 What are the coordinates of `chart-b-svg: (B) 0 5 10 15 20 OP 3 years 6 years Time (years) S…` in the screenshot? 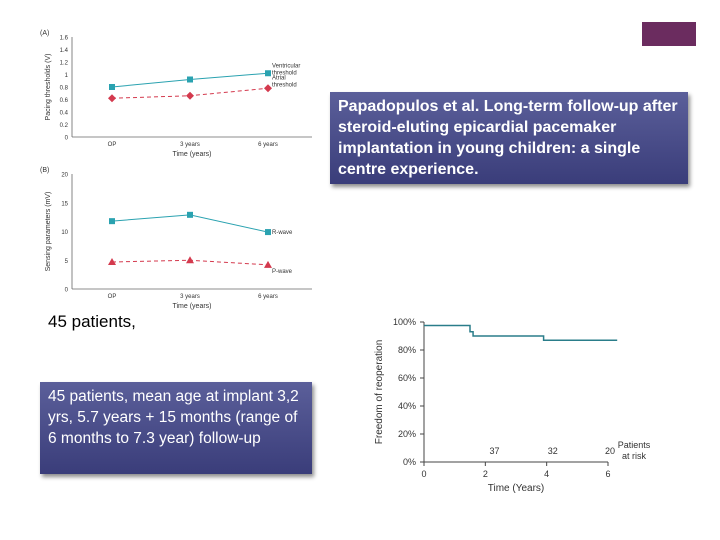 It's located at (176, 238).